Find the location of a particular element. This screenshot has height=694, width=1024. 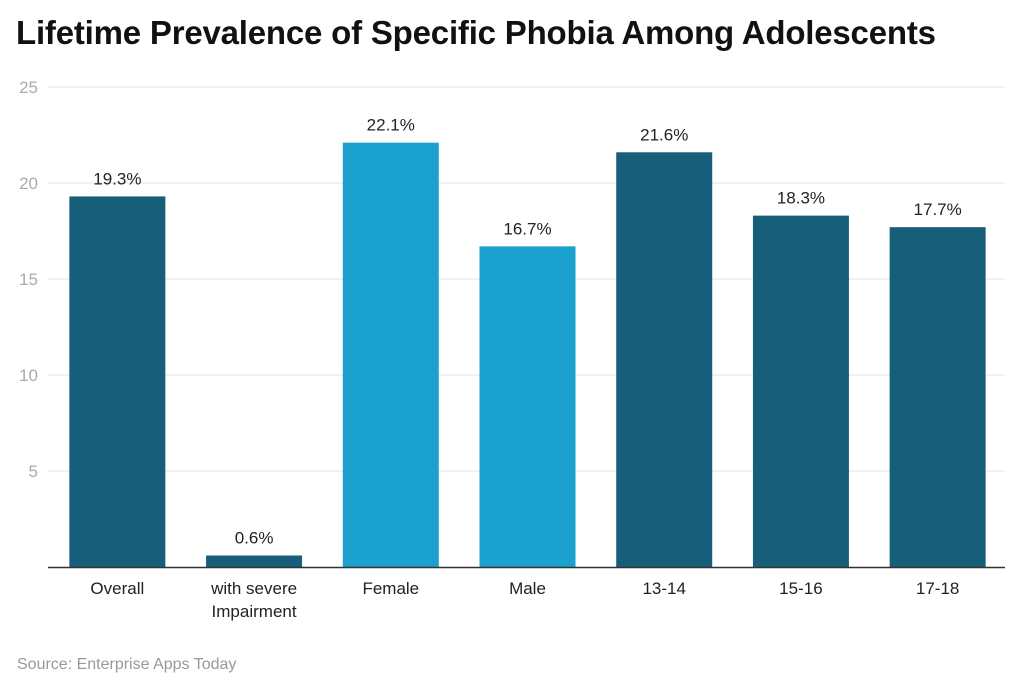

x-tick-label: Female is located at coordinates (390, 588).